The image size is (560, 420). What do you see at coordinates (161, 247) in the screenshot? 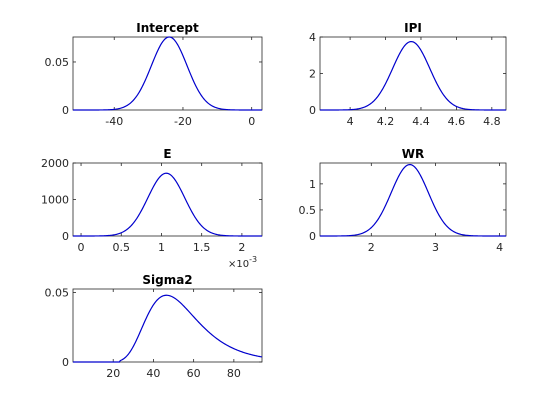
I see `x-tick-label: 1` at bounding box center [161, 247].